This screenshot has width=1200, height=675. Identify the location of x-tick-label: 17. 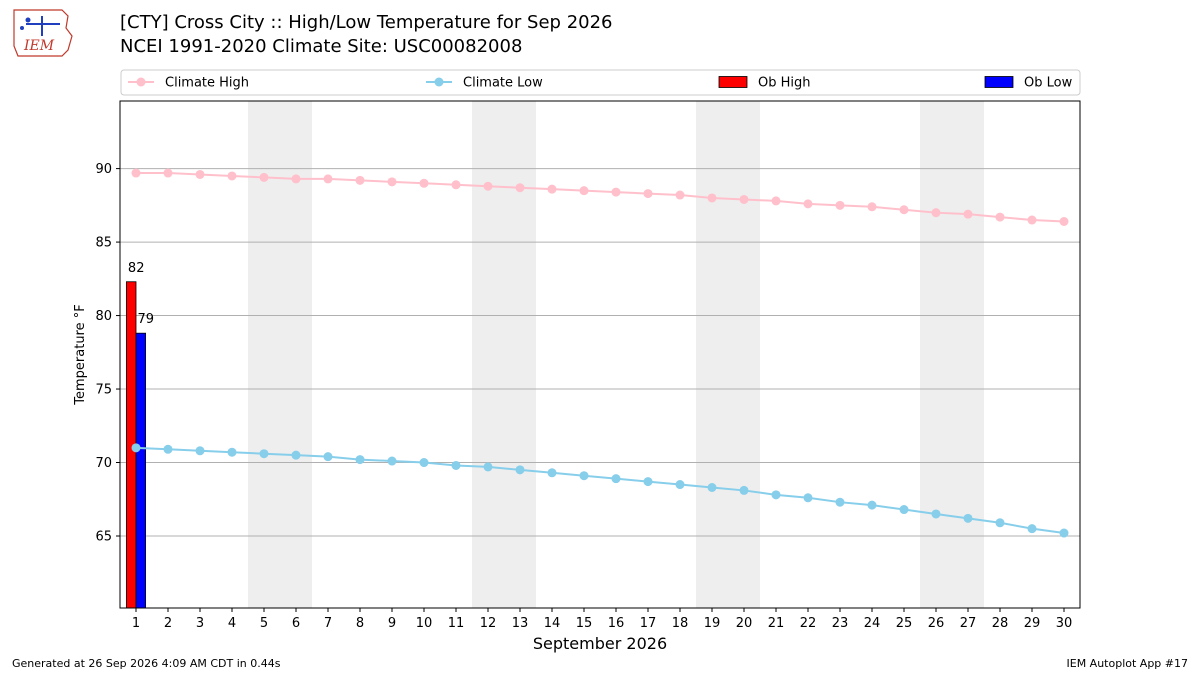
(648, 623).